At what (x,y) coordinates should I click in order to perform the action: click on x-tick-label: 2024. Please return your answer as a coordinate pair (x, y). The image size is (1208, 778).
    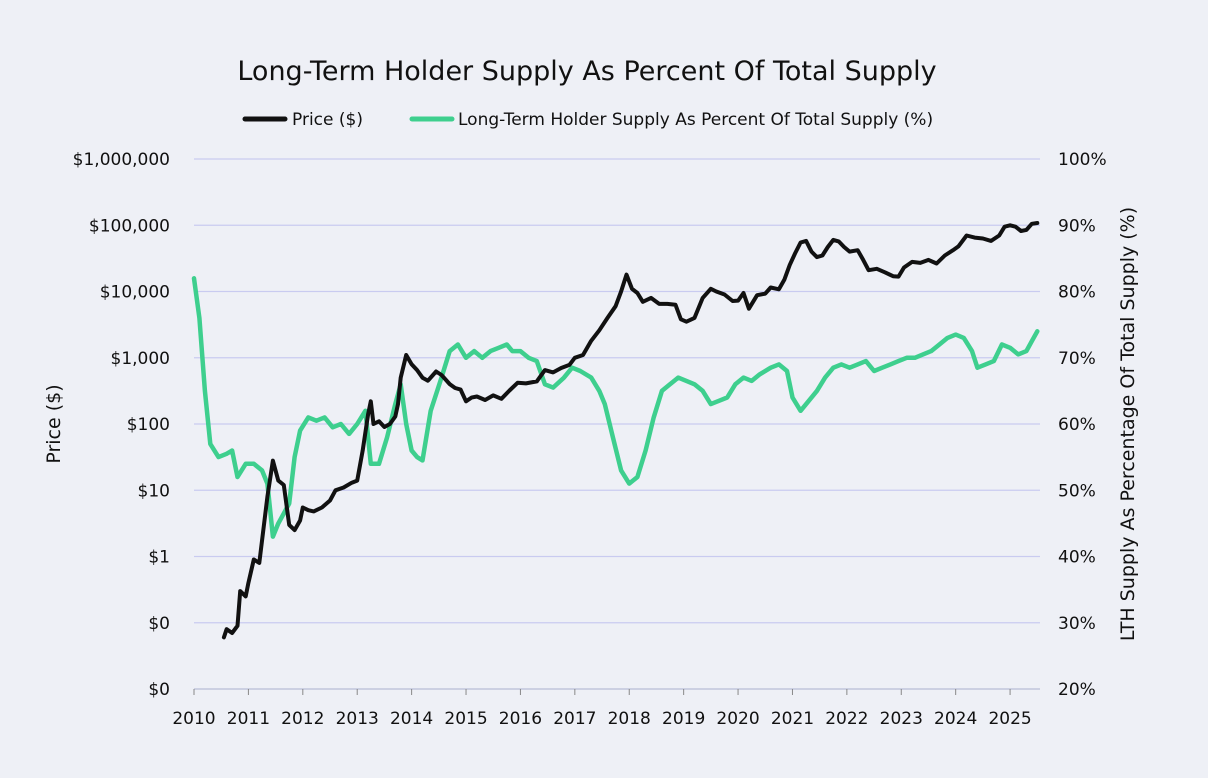
    Looking at the image, I should click on (955, 719).